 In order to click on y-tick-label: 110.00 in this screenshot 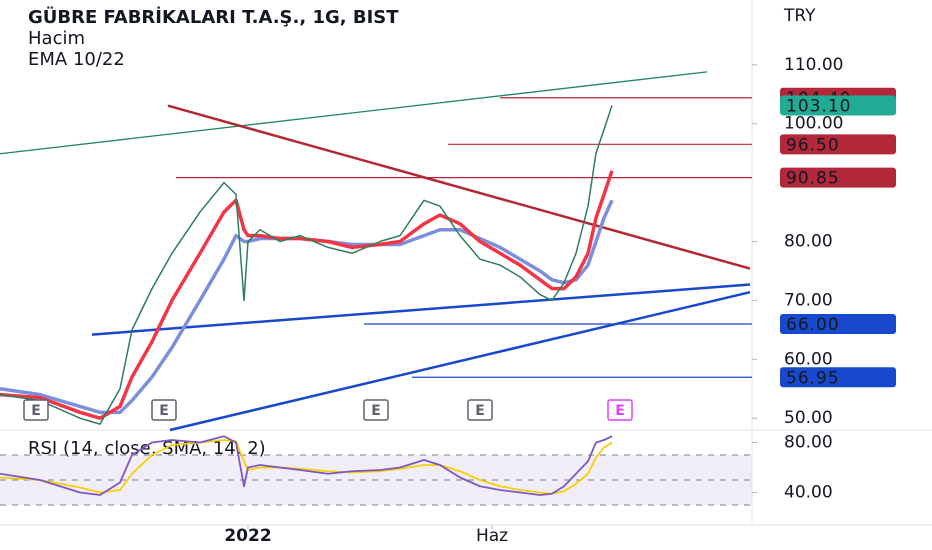, I will do `click(813, 65)`.